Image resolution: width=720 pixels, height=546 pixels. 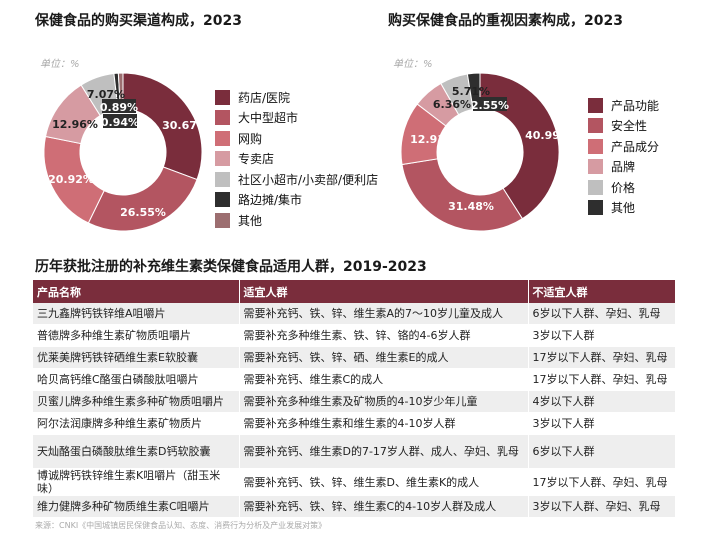 What do you see at coordinates (384, 451) in the screenshot?
I see `cell-suitable: 需要补充钙、维生素D的7-17岁人群、成人、孕妇、乳母` at bounding box center [384, 451].